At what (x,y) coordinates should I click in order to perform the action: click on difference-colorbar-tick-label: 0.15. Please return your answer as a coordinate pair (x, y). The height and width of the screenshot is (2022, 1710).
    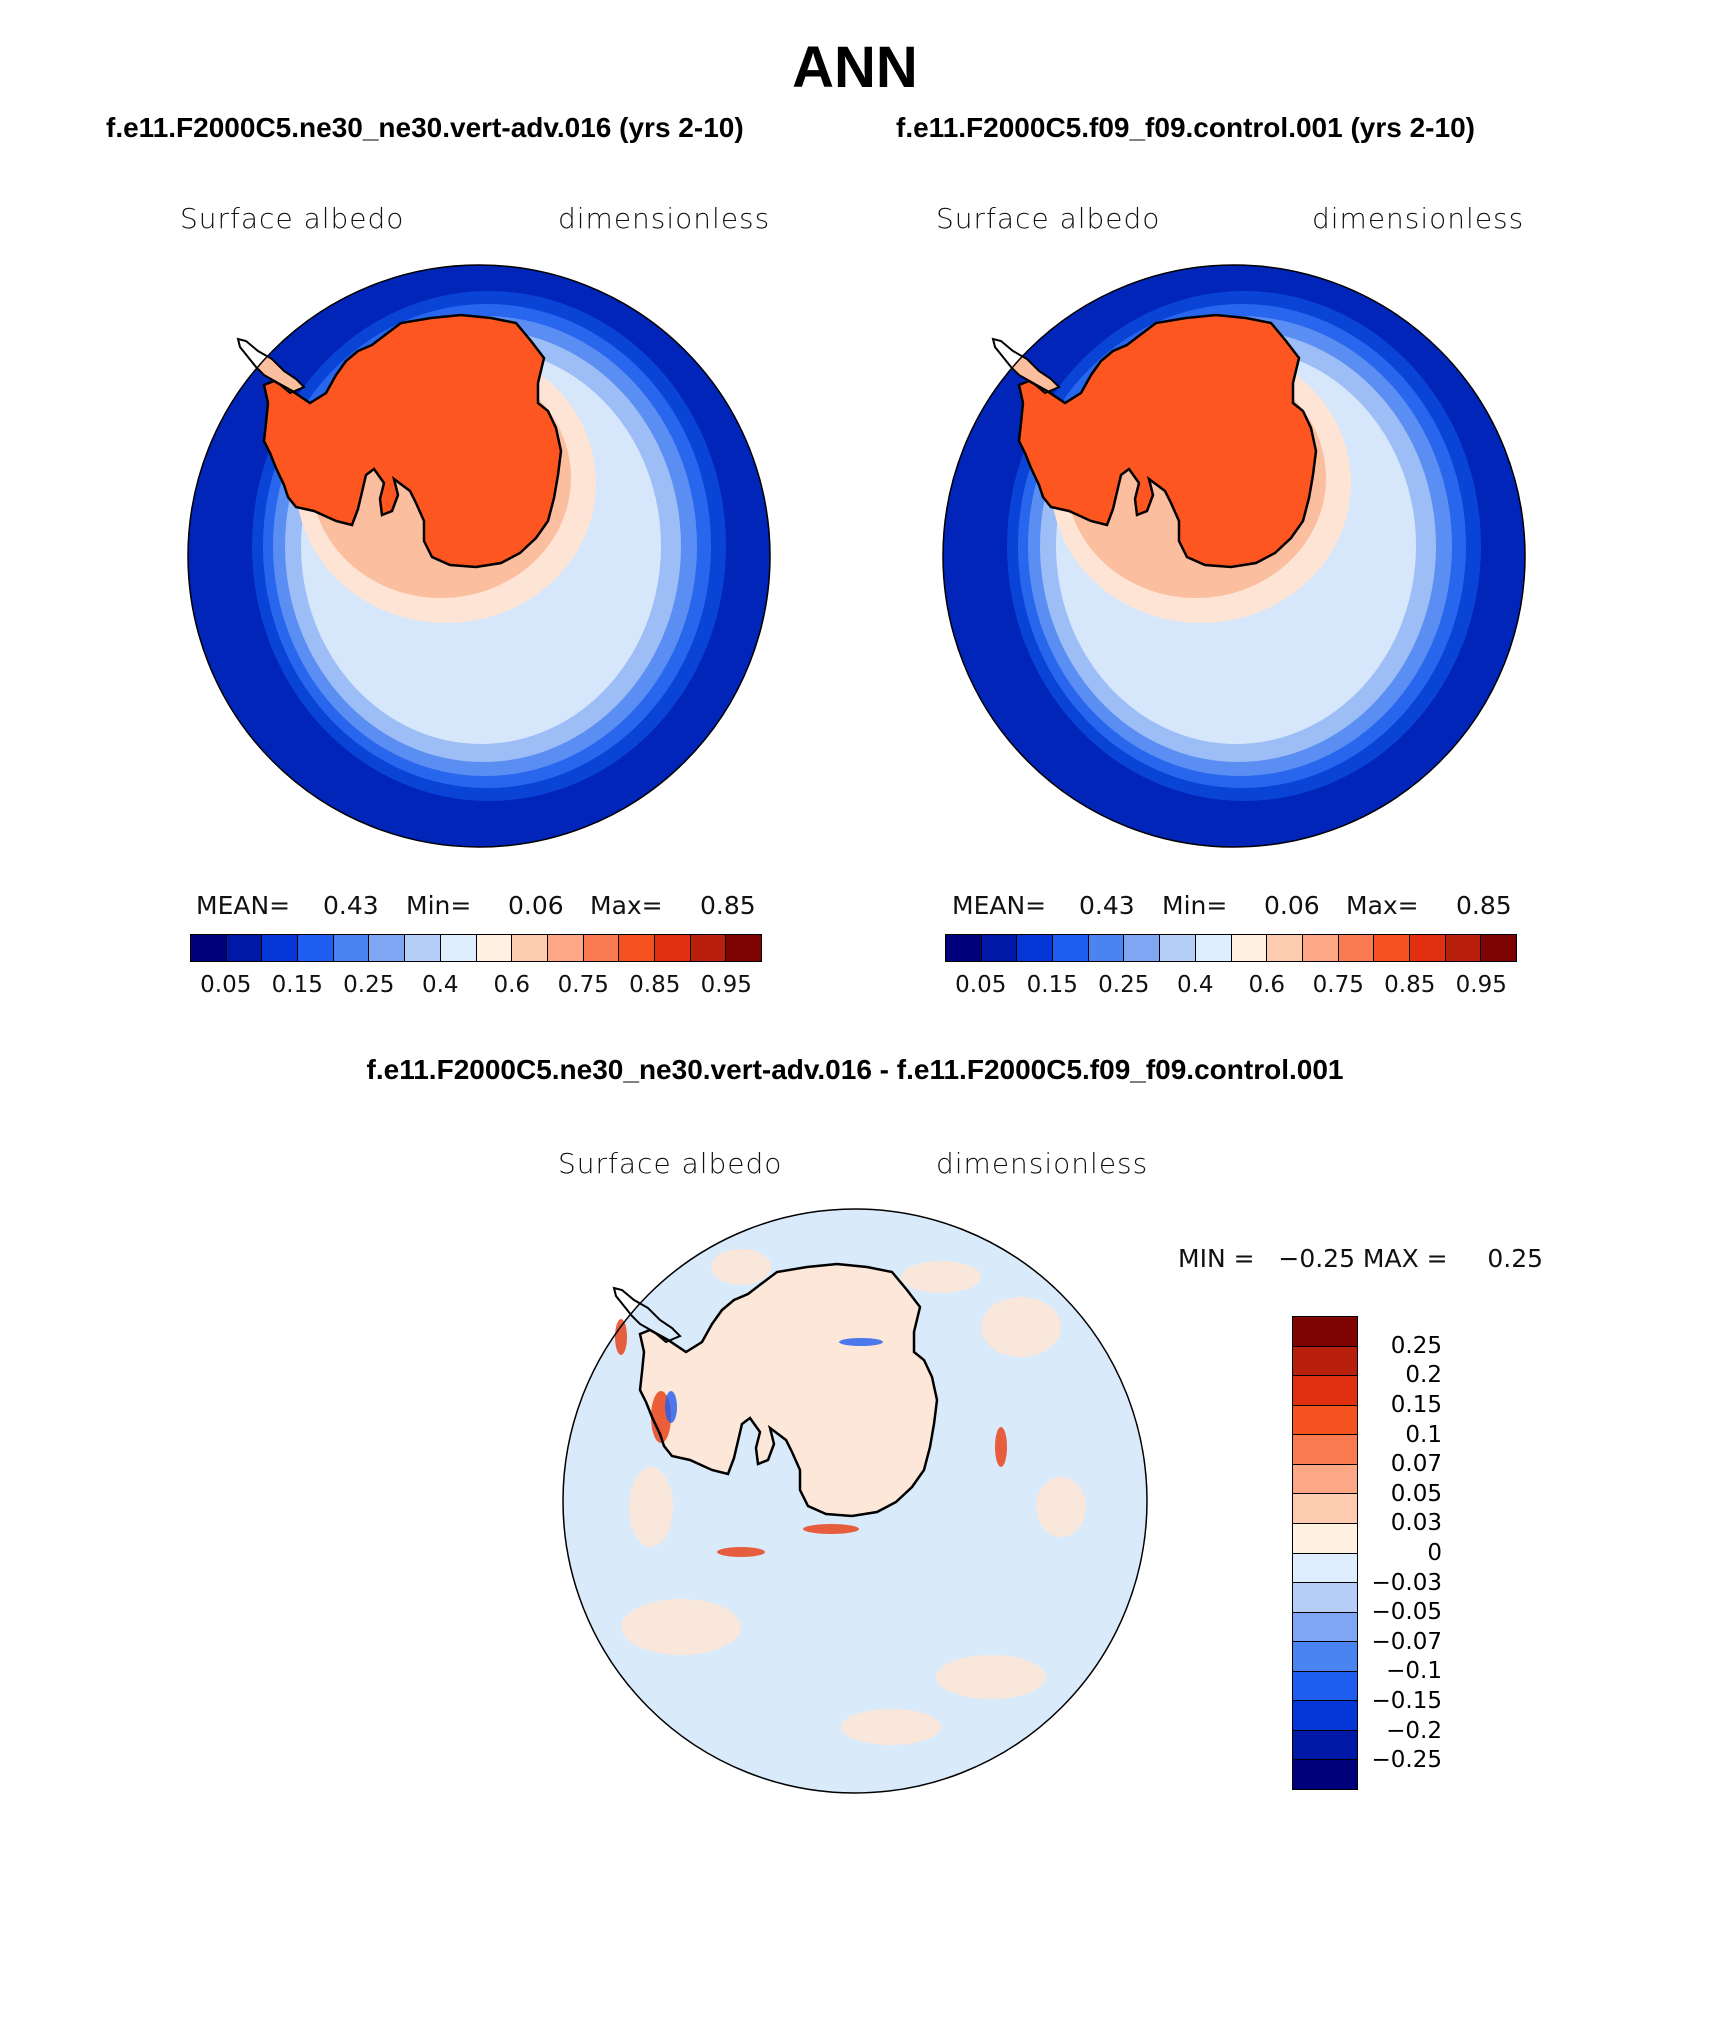
    Looking at the image, I should click on (1416, 1404).